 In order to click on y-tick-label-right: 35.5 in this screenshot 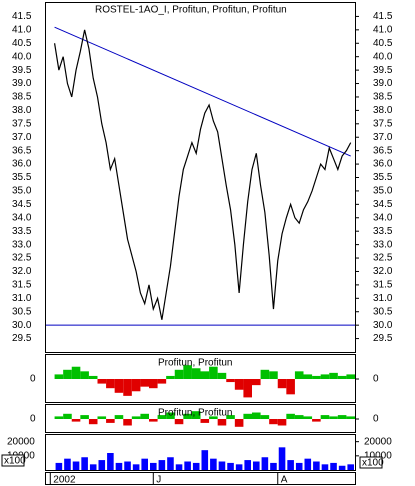, I will do `click(383, 177)`.